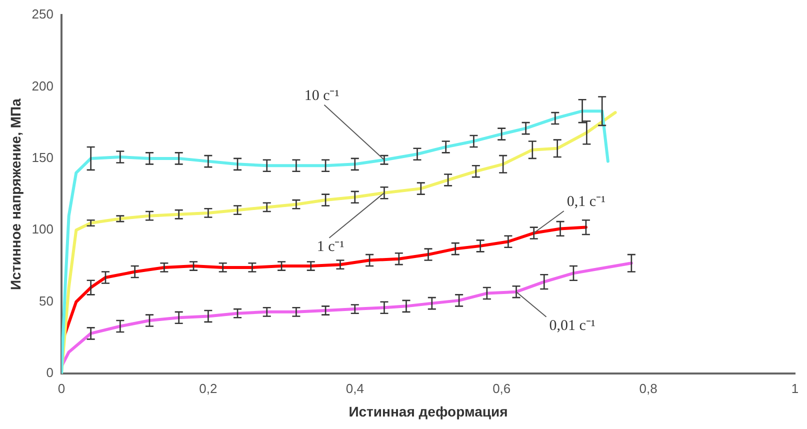  What do you see at coordinates (648, 388) in the screenshot?
I see `x-tick-label: 0,8` at bounding box center [648, 388].